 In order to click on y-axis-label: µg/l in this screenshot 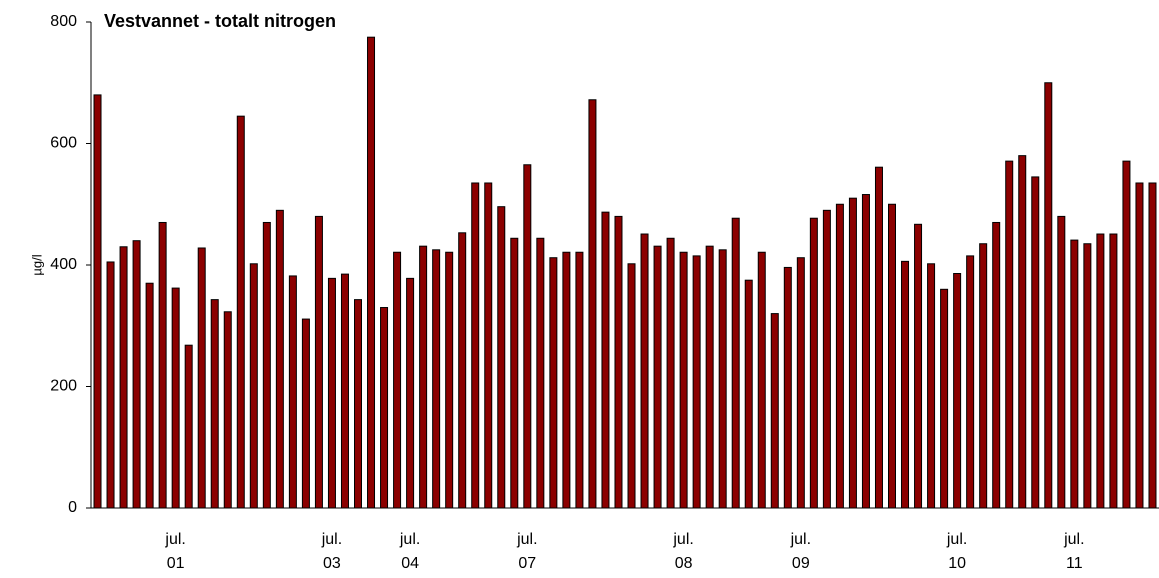, I will do `click(36, 264)`.